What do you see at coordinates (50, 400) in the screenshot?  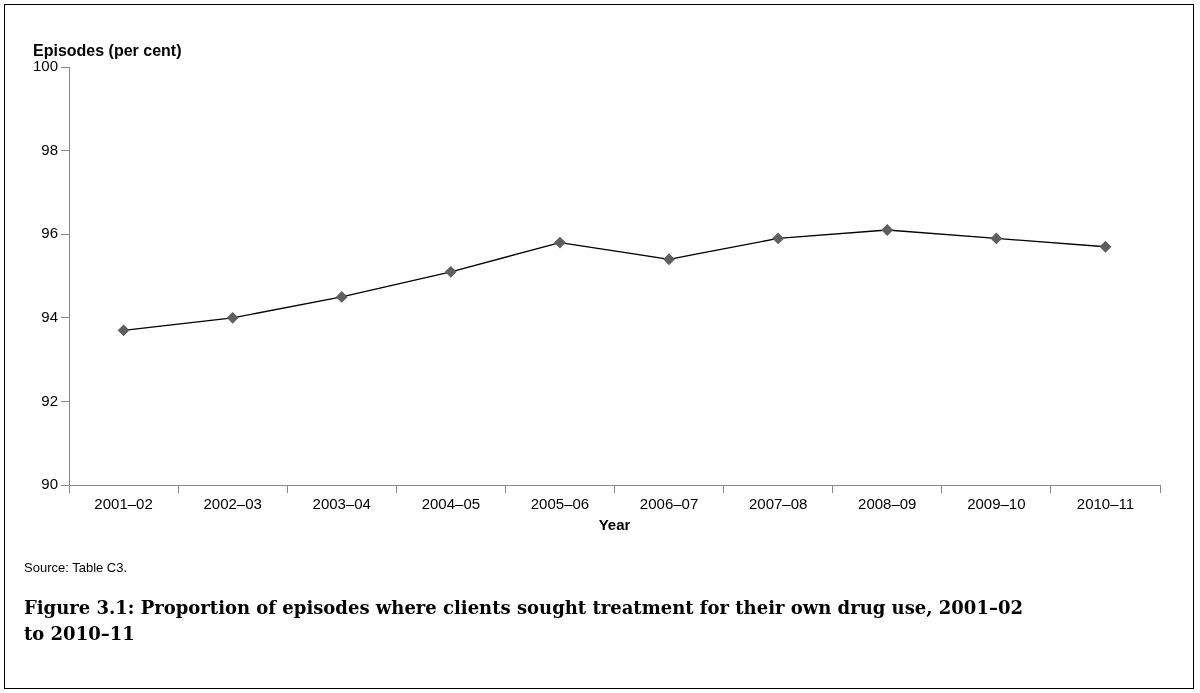 I see `y-tick-label: 92` at bounding box center [50, 400].